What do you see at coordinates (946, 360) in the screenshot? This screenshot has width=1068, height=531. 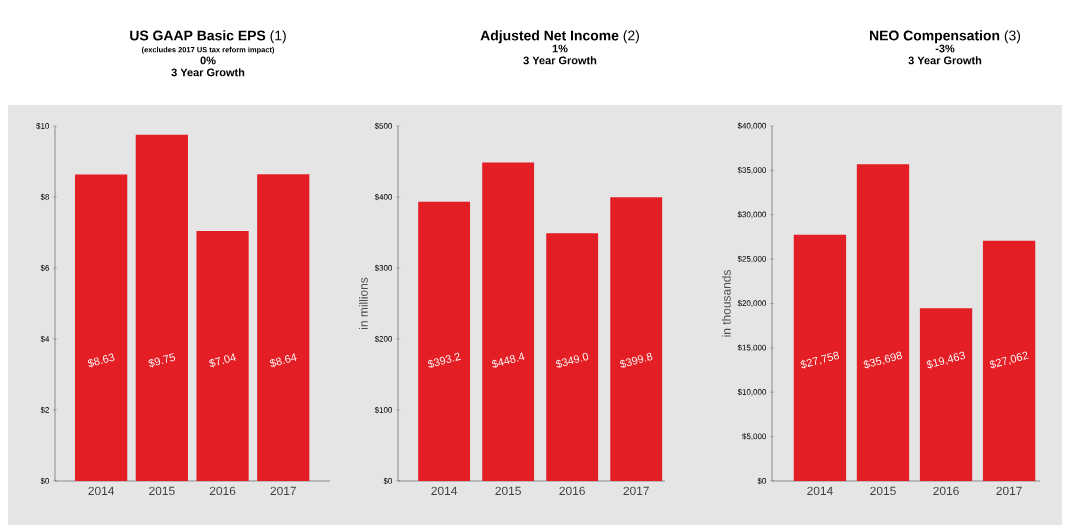 I see `data-label: $19,463` at bounding box center [946, 360].